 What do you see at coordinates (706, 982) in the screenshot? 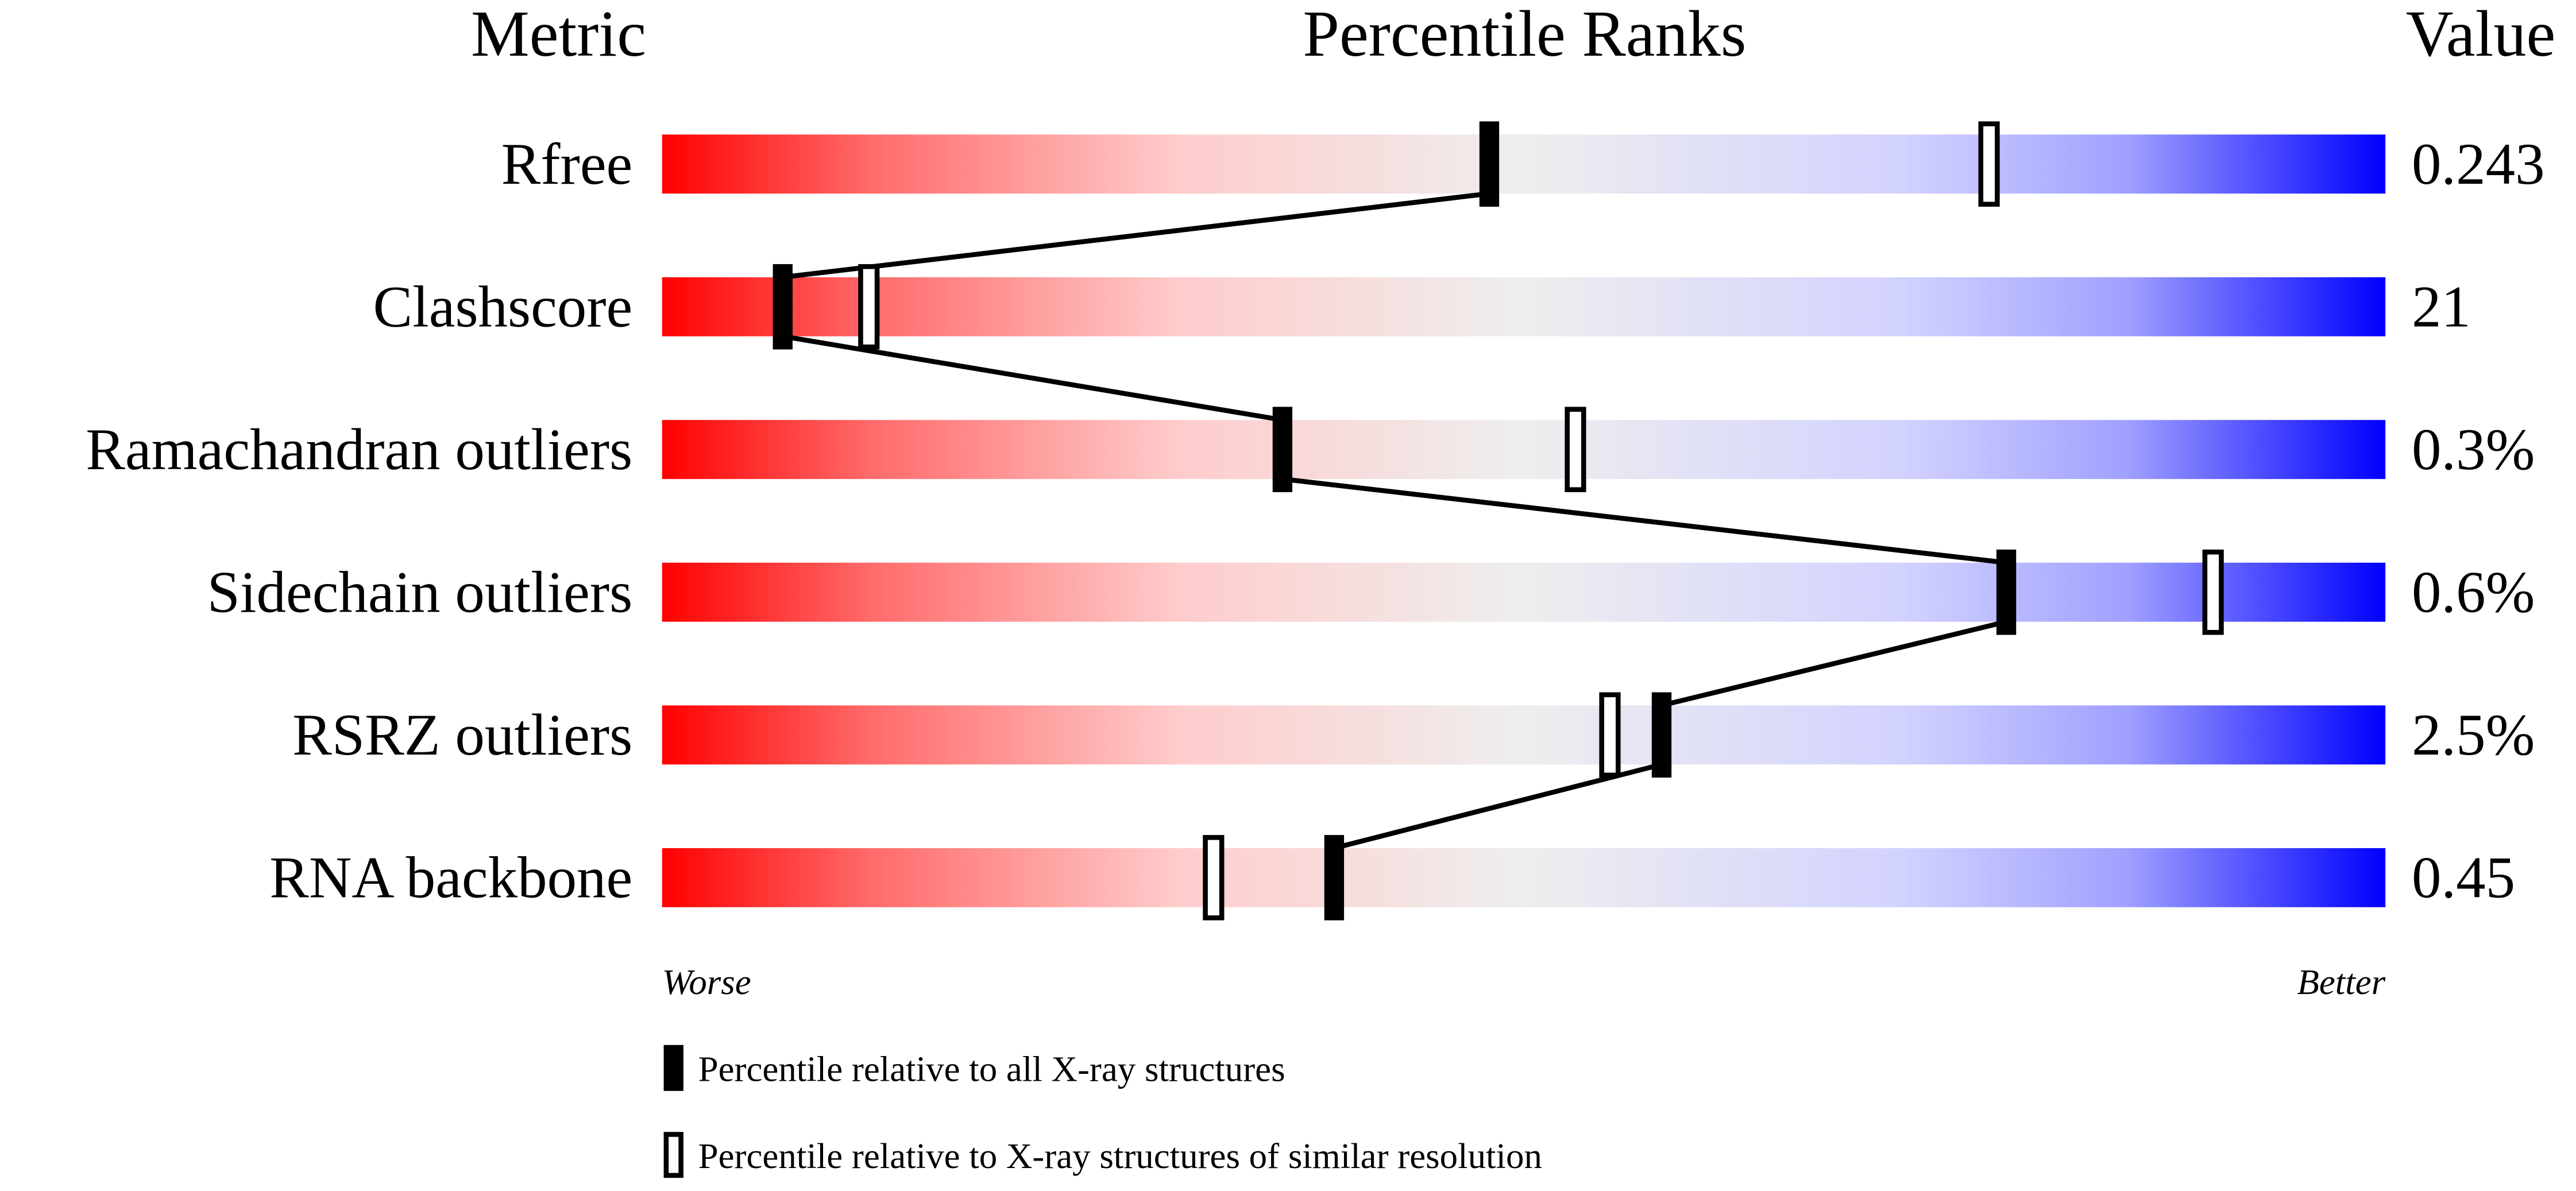
I see `axis-end-worse: Worse` at bounding box center [706, 982].